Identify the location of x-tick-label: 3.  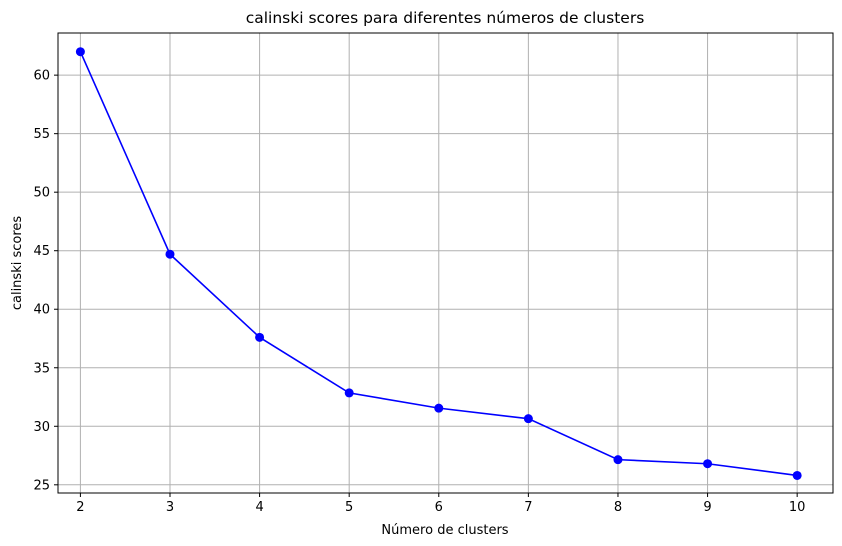
(170, 507).